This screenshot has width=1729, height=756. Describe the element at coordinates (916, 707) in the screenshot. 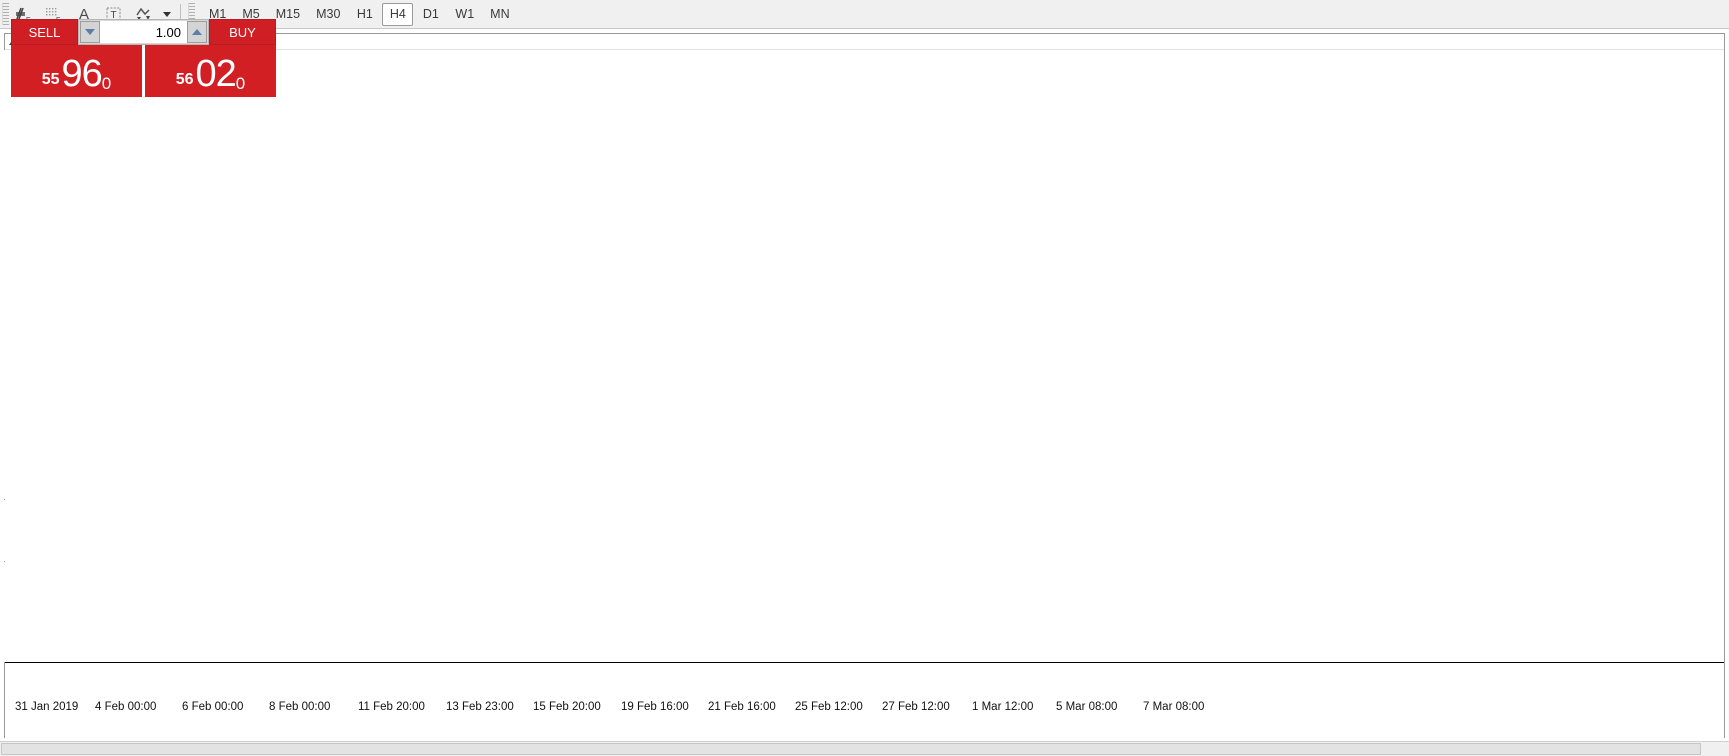

I see `time-label: 27 Feb 12:00` at that location.